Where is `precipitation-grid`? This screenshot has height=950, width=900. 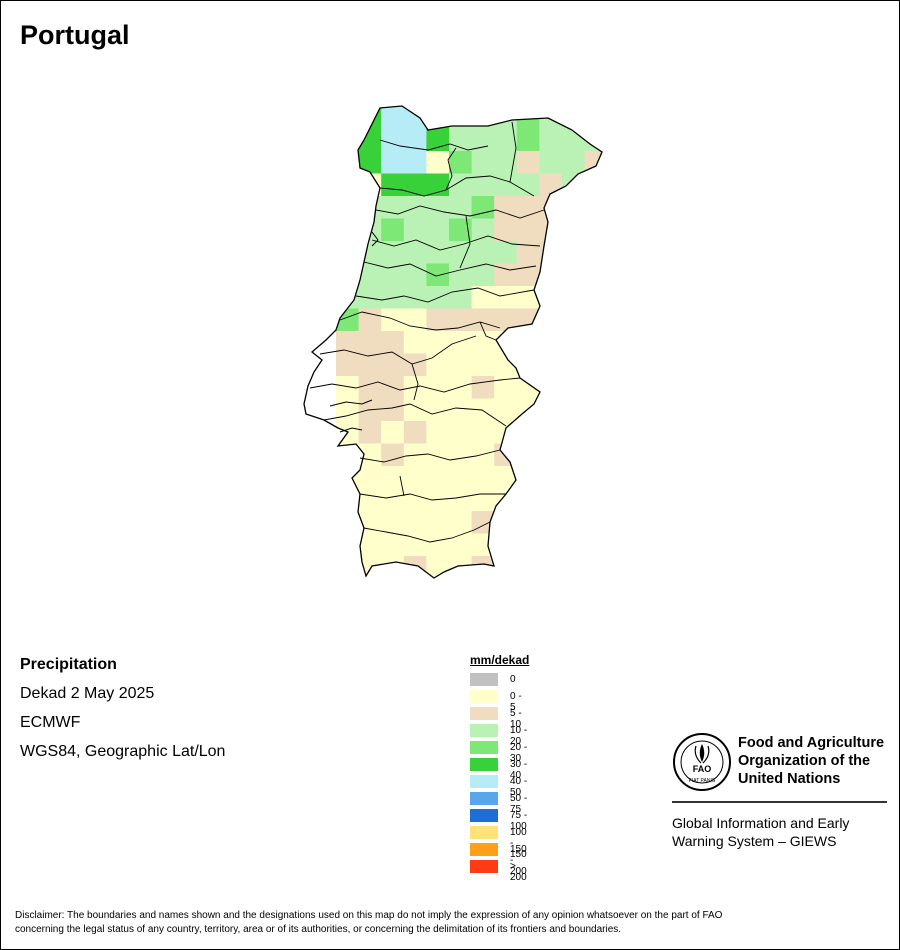 precipitation-grid is located at coordinates (469, 342).